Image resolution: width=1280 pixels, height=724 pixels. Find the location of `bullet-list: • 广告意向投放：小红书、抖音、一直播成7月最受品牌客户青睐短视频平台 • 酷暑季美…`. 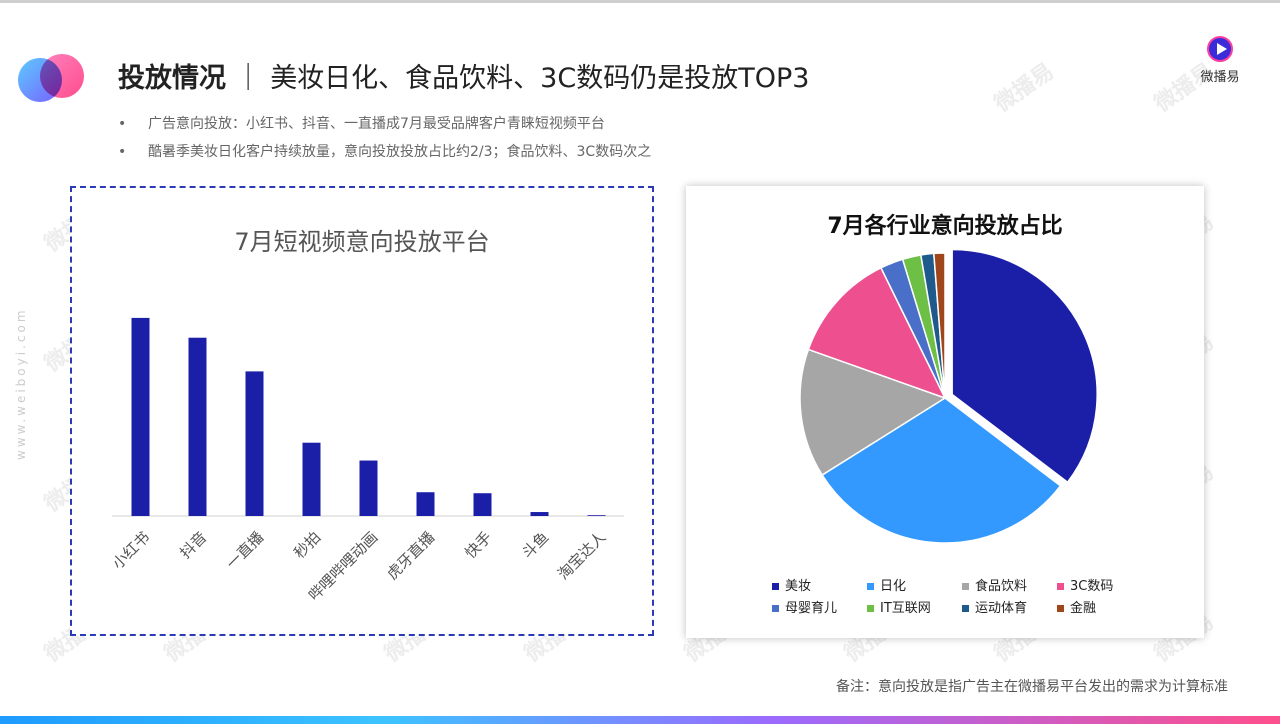

bullet-list: • 广告意向投放：小红书、抖音、一直播成7月最受品牌客户青睐短视频平台 • 酷暑季美… is located at coordinates (384, 142).